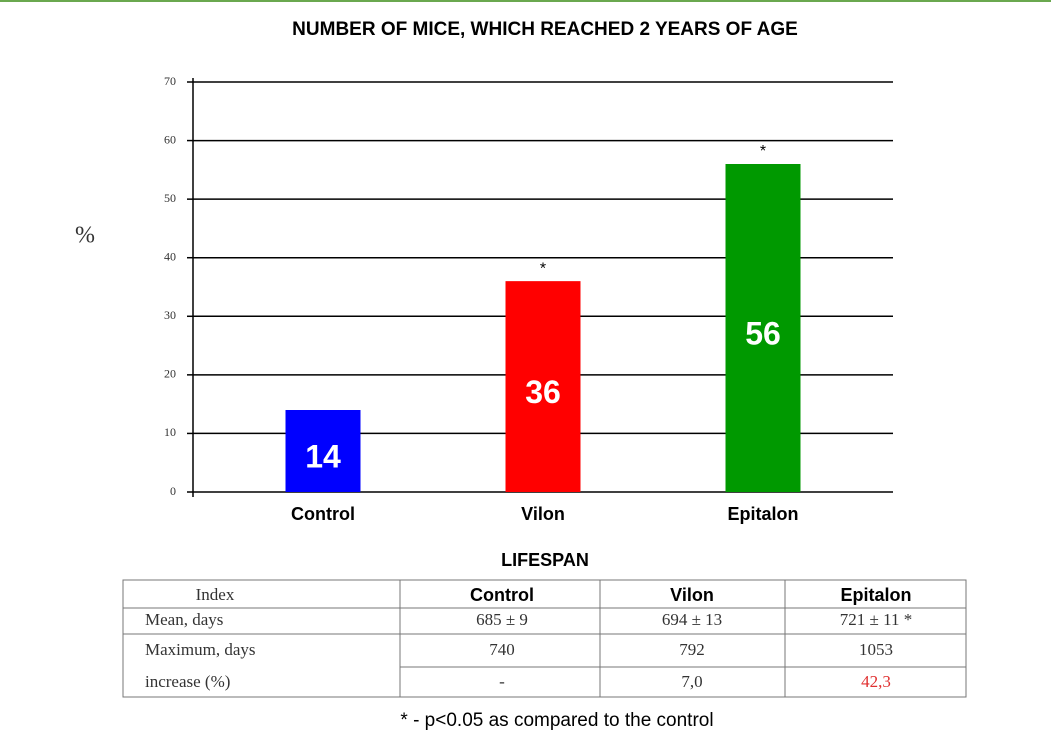  I want to click on table-cell: increase (%), so click(187, 681).